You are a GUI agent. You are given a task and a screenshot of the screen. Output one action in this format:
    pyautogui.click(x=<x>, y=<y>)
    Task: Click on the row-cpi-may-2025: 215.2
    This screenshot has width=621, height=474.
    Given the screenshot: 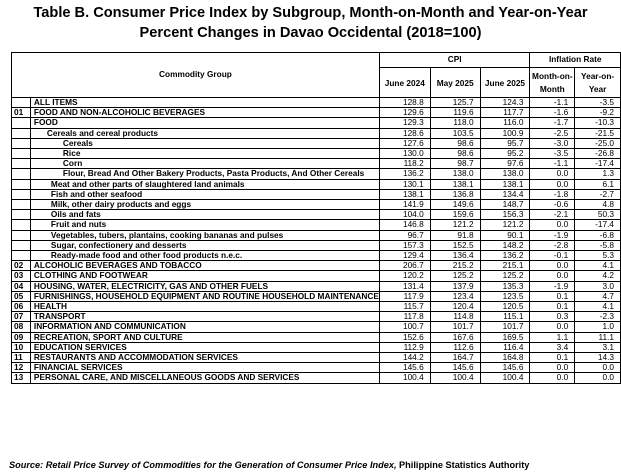 What is the action you would take?
    pyautogui.click(x=455, y=266)
    